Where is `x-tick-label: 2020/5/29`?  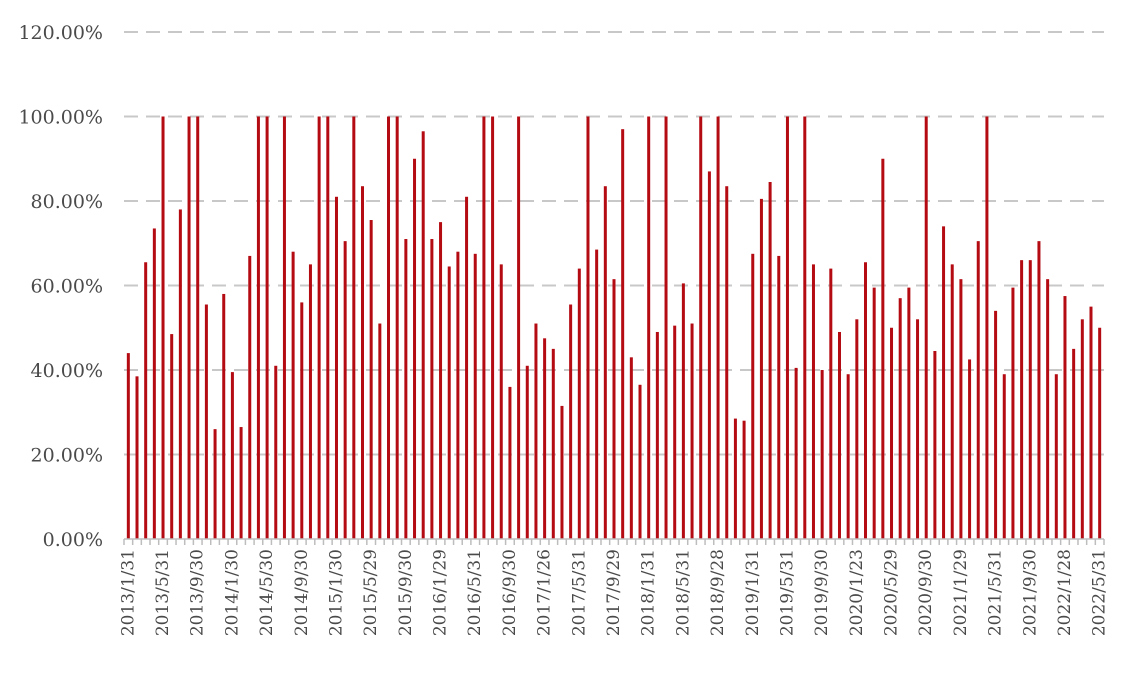 x-tick-label: 2020/5/29 is located at coordinates (892, 592).